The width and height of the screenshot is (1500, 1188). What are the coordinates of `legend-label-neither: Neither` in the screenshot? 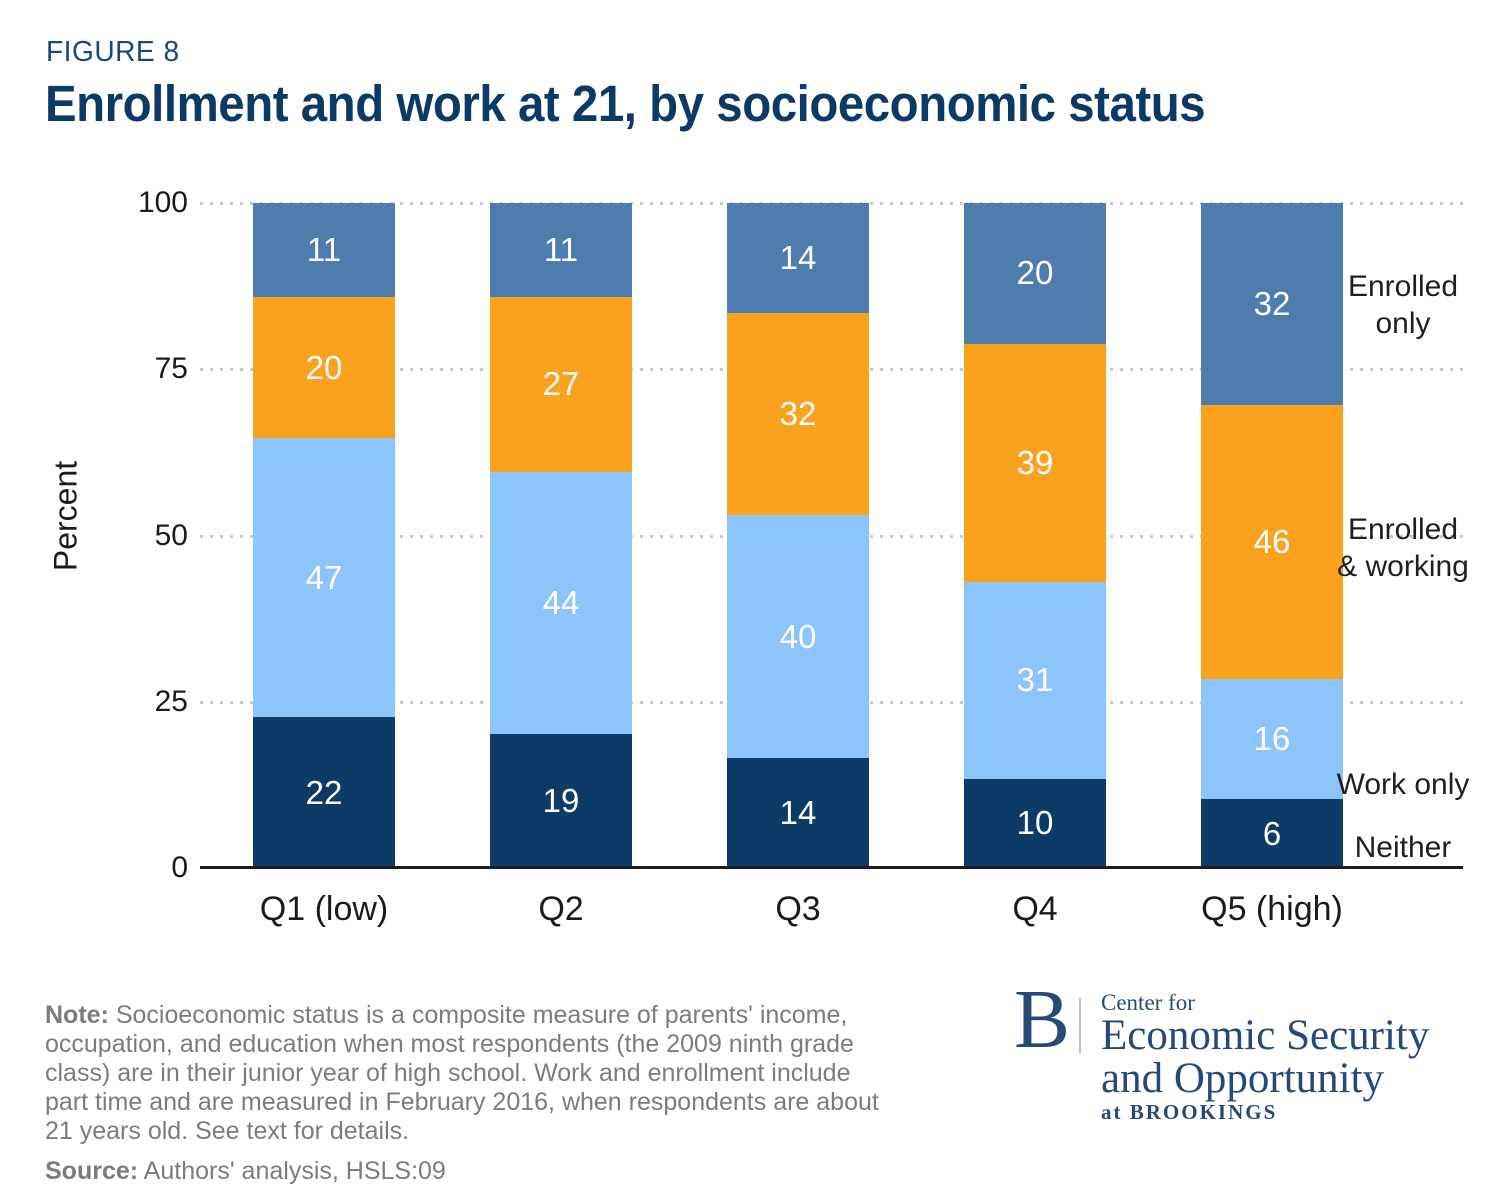 It's located at (1403, 847).